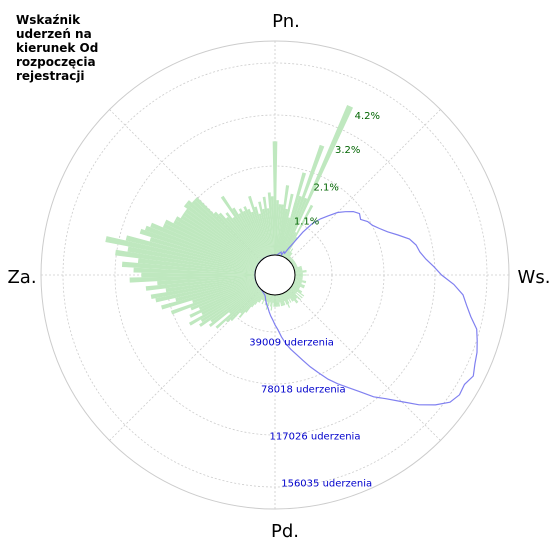 This screenshot has width=550, height=555. I want to click on percent-tick-label: 3.2%, so click(347, 150).